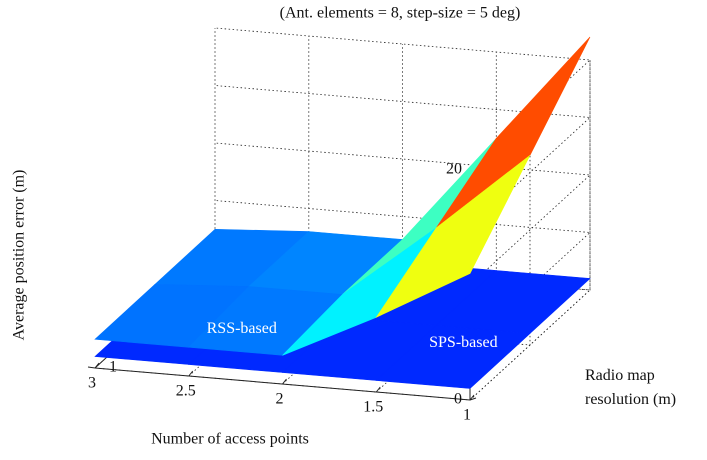  I want to click on z-axis-label: Average position error (m), so click(19, 255).